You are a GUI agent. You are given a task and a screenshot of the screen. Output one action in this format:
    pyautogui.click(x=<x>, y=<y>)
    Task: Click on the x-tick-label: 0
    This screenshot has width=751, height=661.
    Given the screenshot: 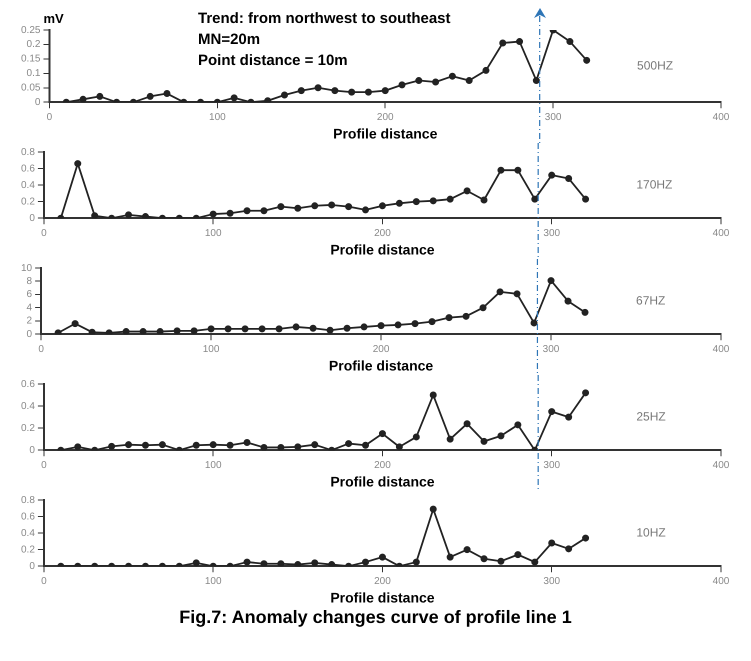 What is the action you would take?
    pyautogui.click(x=49, y=117)
    